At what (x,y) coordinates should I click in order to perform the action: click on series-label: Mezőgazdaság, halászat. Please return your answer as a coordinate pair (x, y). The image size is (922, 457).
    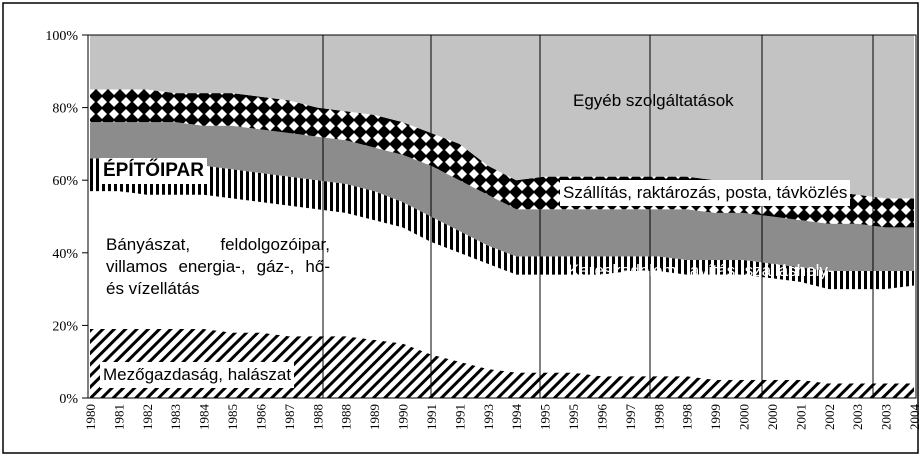
    Looking at the image, I should click on (197, 375).